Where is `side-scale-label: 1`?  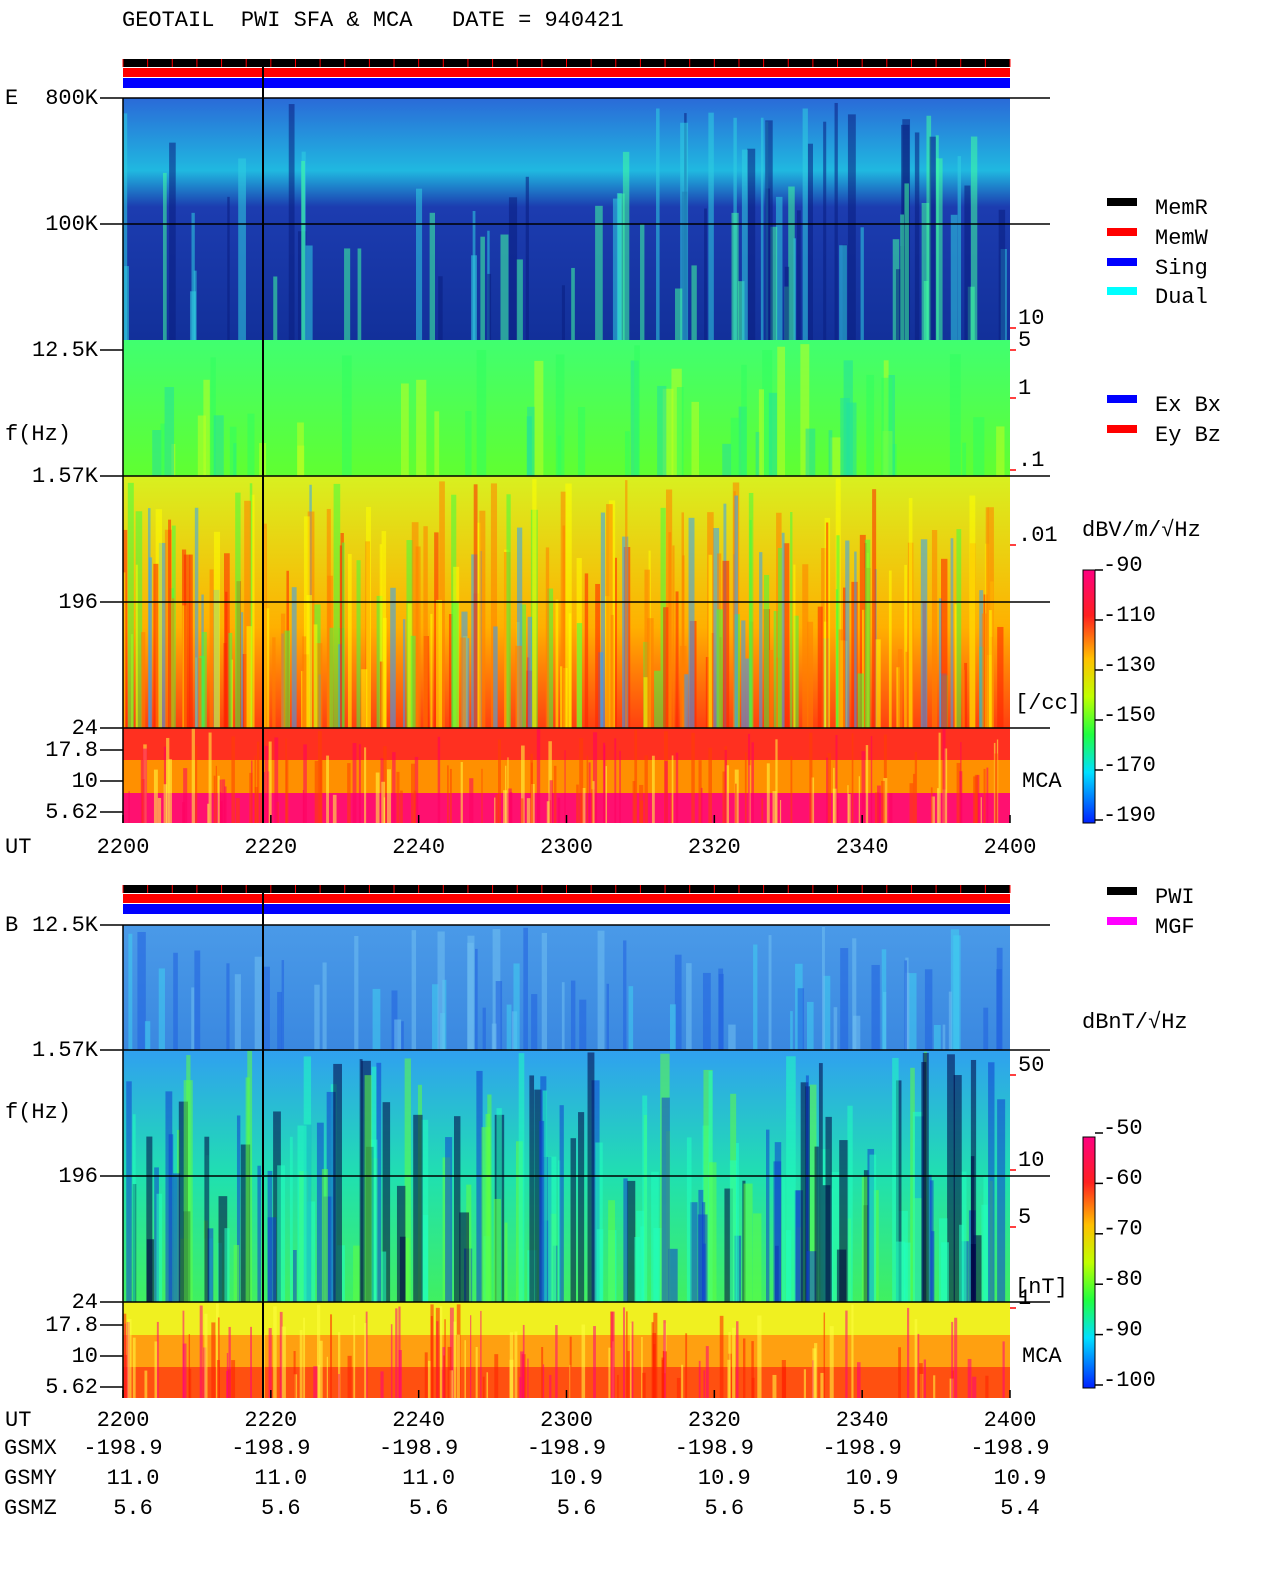
side-scale-label: 1 is located at coordinates (1024, 388).